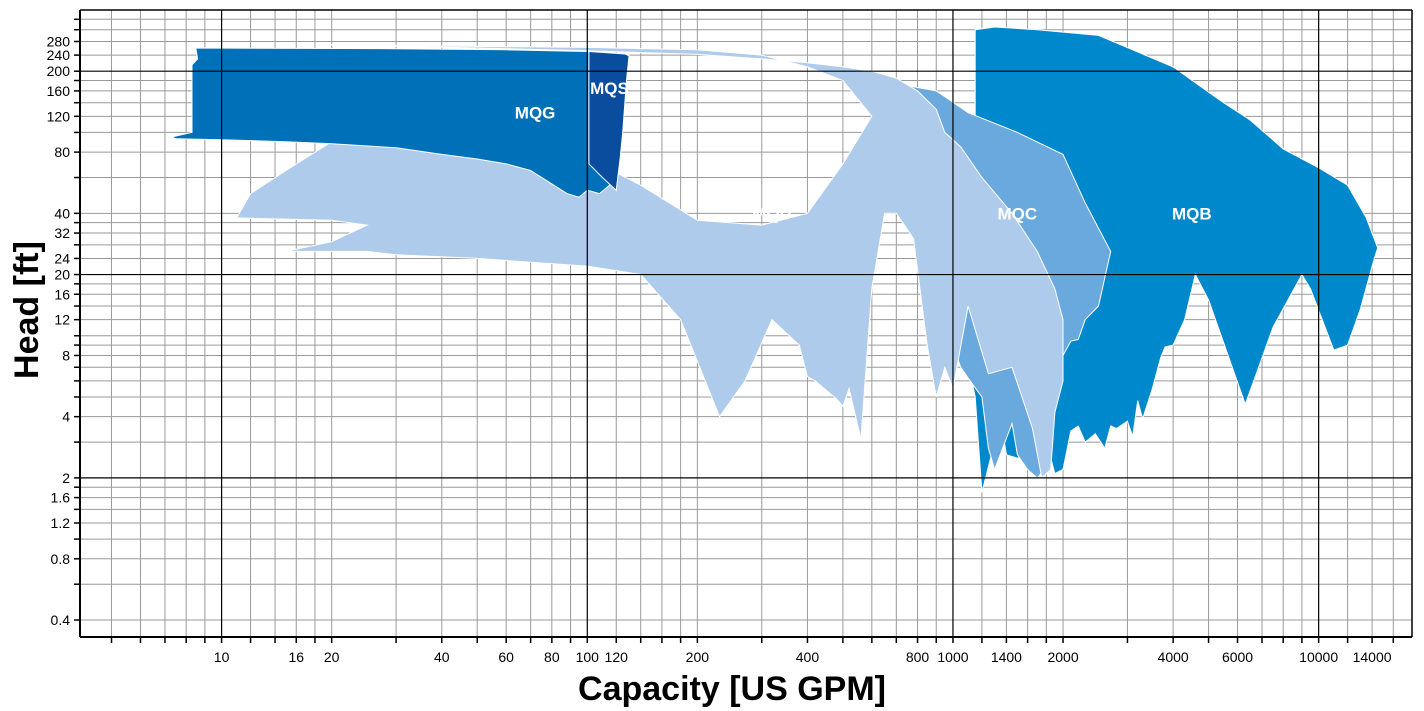 The image size is (1424, 711). Describe the element at coordinates (617, 657) in the screenshot. I see `x-tick-label: 120` at that location.